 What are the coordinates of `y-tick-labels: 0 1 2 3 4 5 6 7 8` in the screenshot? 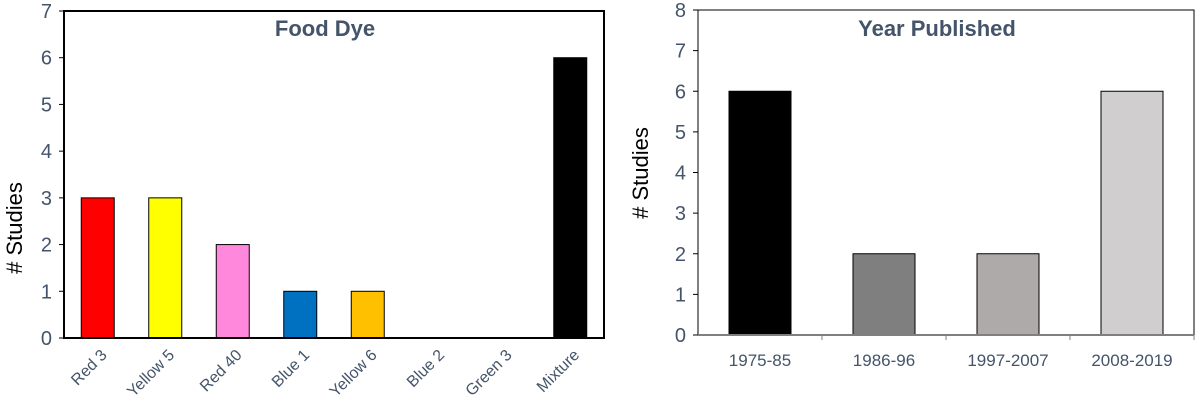 It's located at (686, 173).